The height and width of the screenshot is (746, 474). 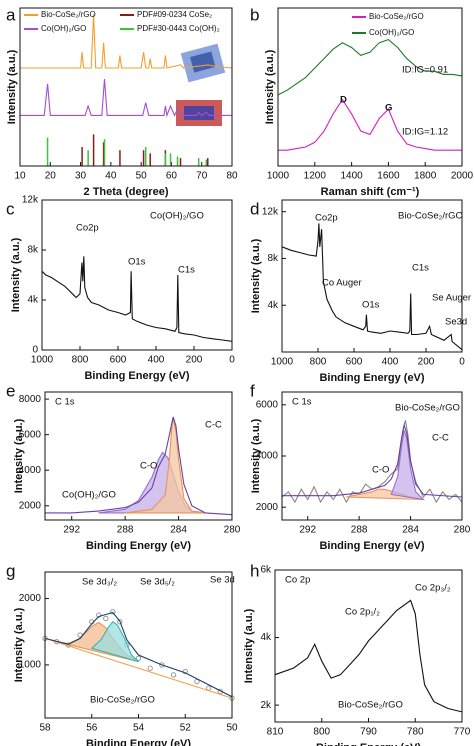 What do you see at coordinates (380, 470) in the screenshot?
I see `annotation: C-O` at bounding box center [380, 470].